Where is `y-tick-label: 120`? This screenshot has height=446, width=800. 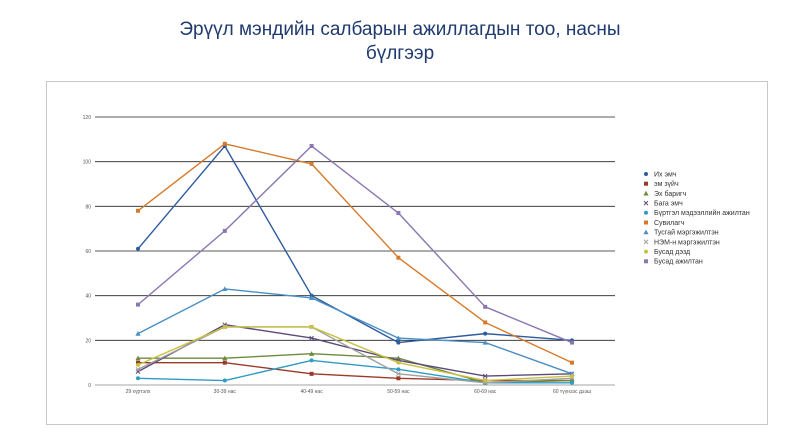 y-tick-label: 120 is located at coordinates (87, 118).